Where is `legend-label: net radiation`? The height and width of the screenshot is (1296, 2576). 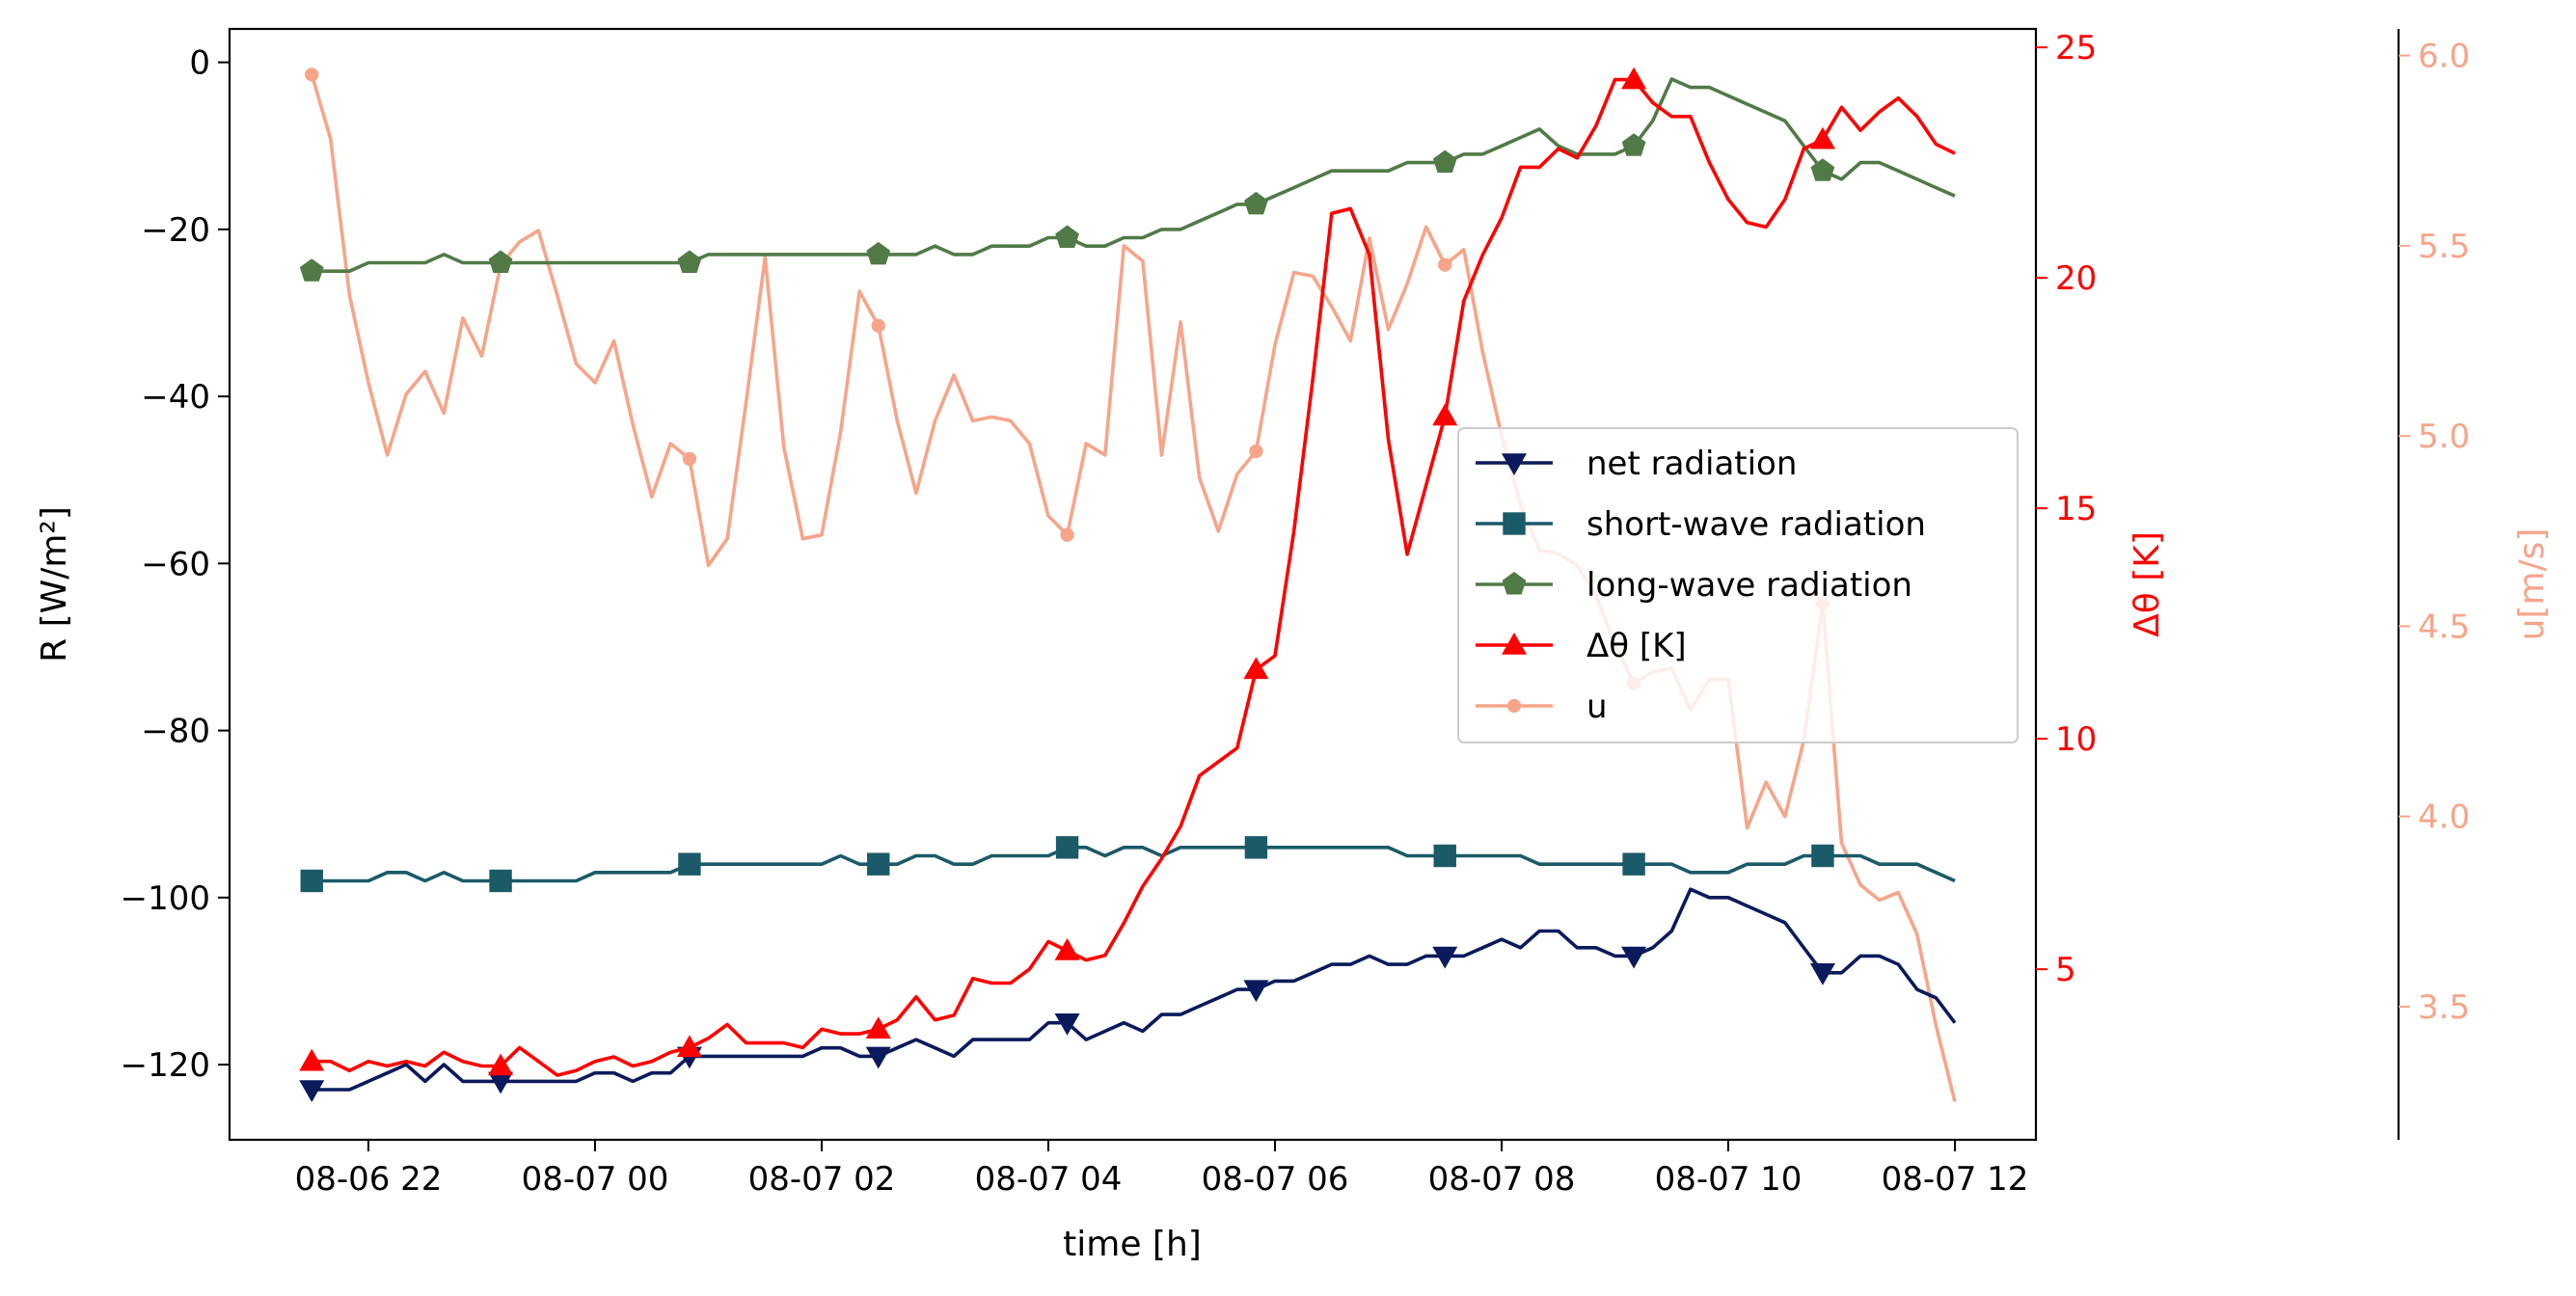 legend-label: net radiation is located at coordinates (1691, 464).